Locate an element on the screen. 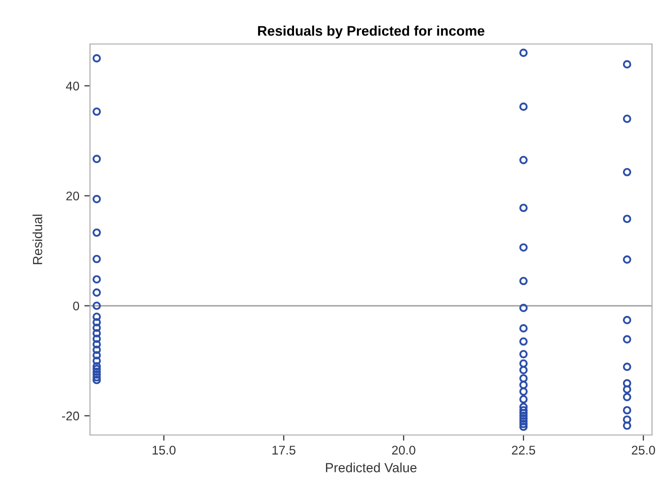  x-tick-label: 20.0 is located at coordinates (404, 450).